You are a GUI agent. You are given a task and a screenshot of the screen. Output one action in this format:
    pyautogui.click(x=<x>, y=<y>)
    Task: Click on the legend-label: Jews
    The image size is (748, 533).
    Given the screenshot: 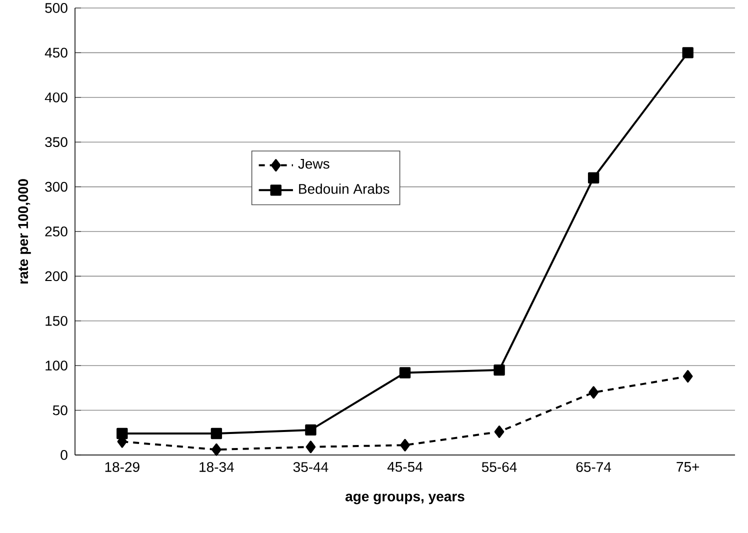 What is the action you would take?
    pyautogui.click(x=314, y=163)
    